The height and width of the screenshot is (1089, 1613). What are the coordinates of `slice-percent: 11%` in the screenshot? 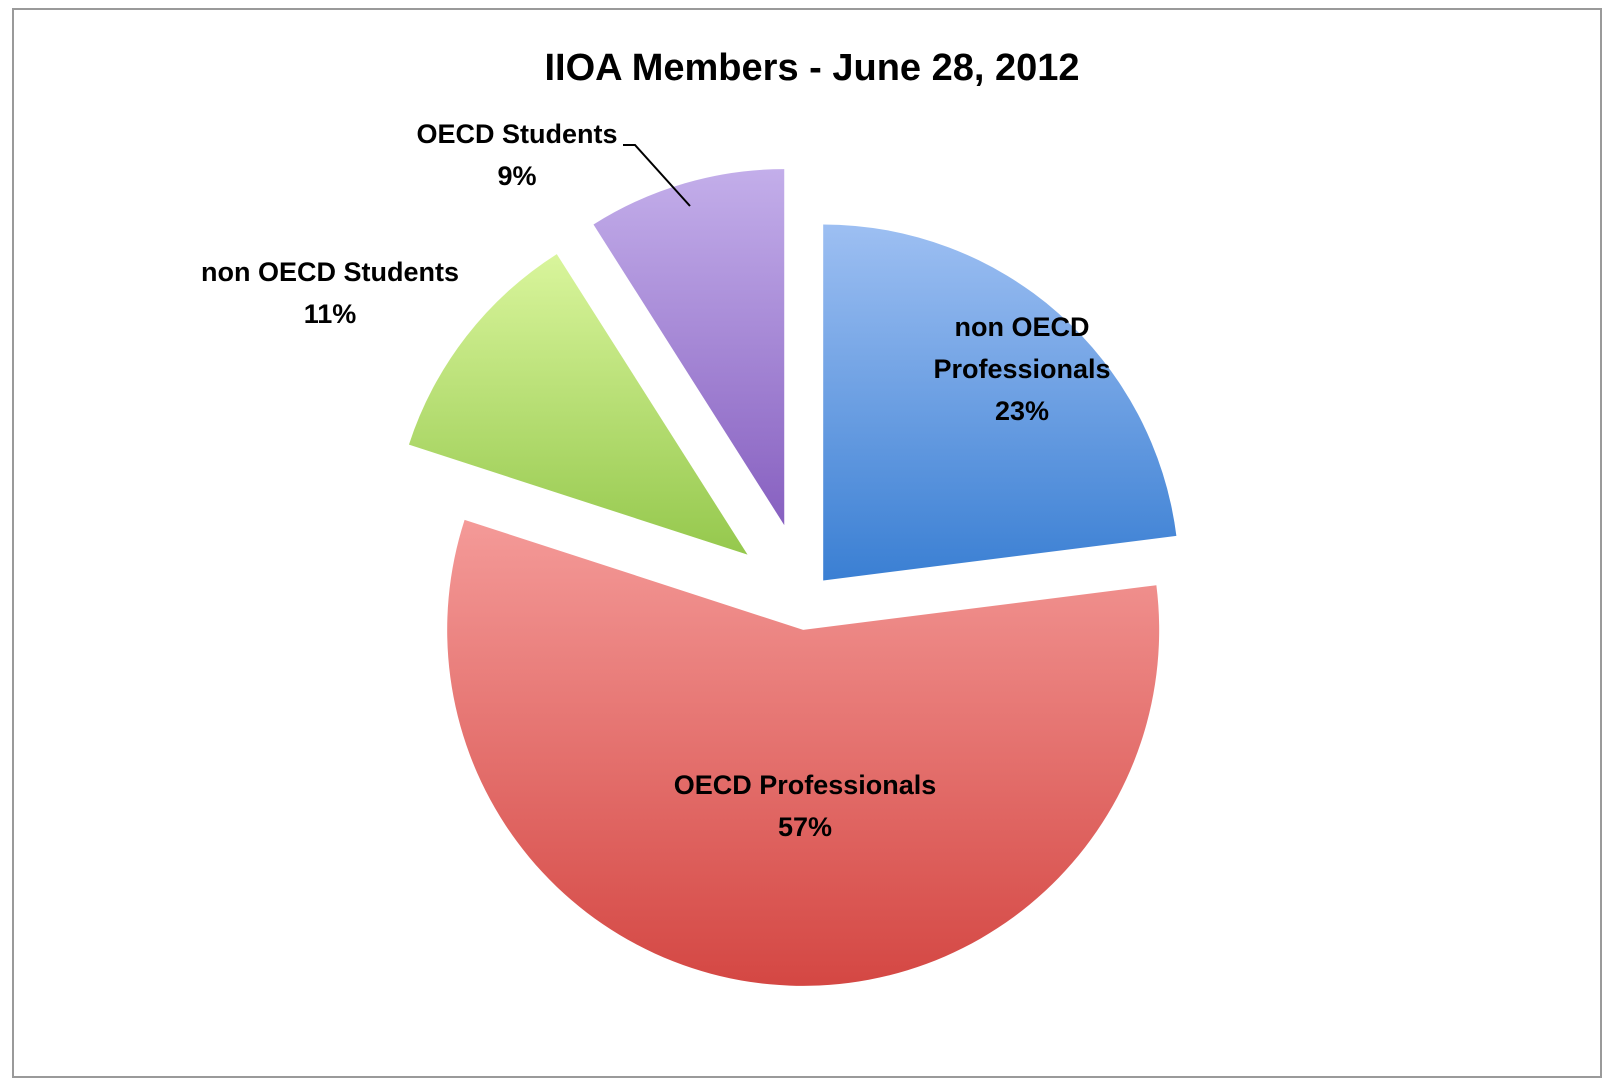 It's located at (330, 314).